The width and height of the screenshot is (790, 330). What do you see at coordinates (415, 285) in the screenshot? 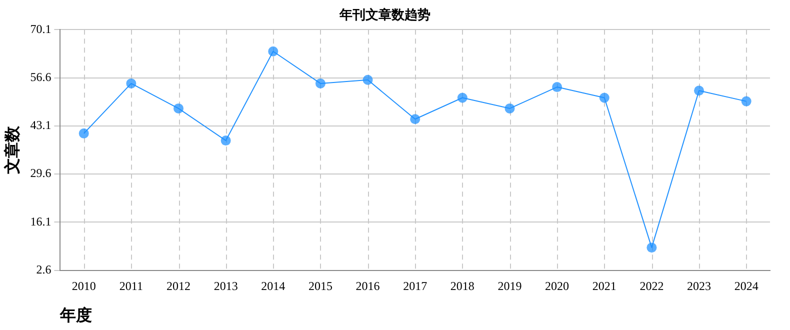
I see `x-tick-label: 2017` at bounding box center [415, 285].